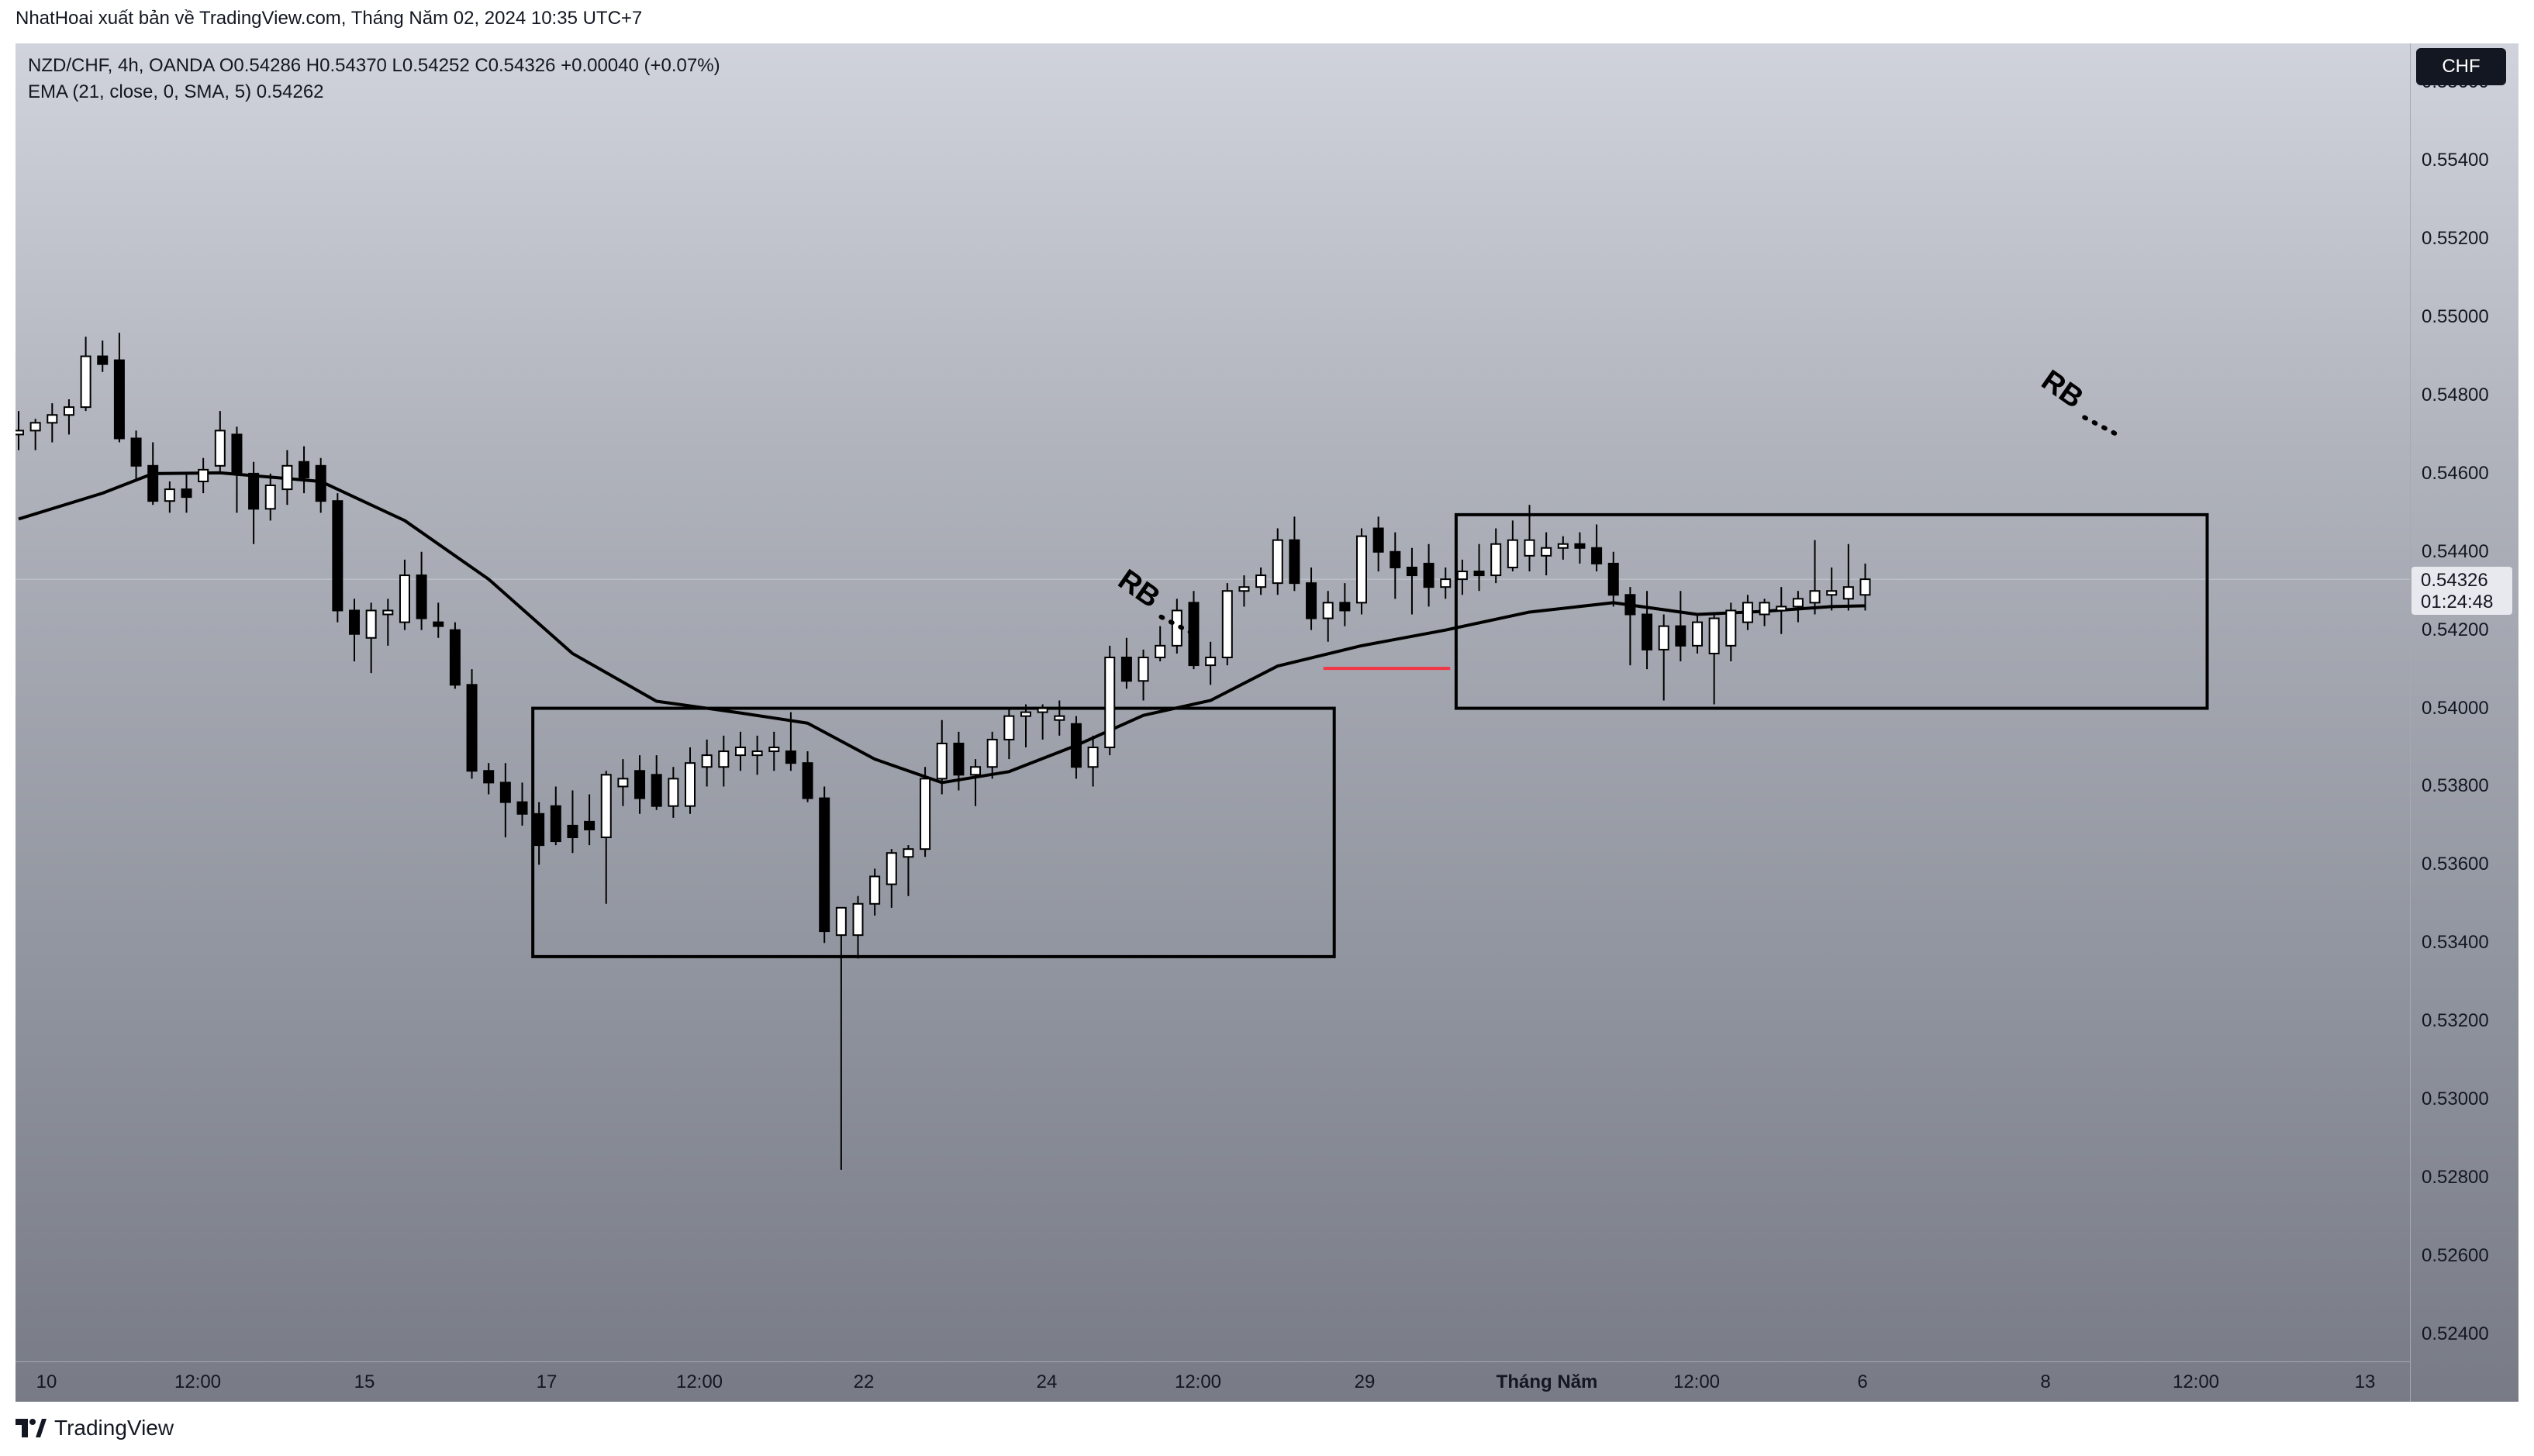 Image resolution: width=2534 pixels, height=1456 pixels. Describe the element at coordinates (2455, 786) in the screenshot. I see `price-tick: 0.53800` at that location.